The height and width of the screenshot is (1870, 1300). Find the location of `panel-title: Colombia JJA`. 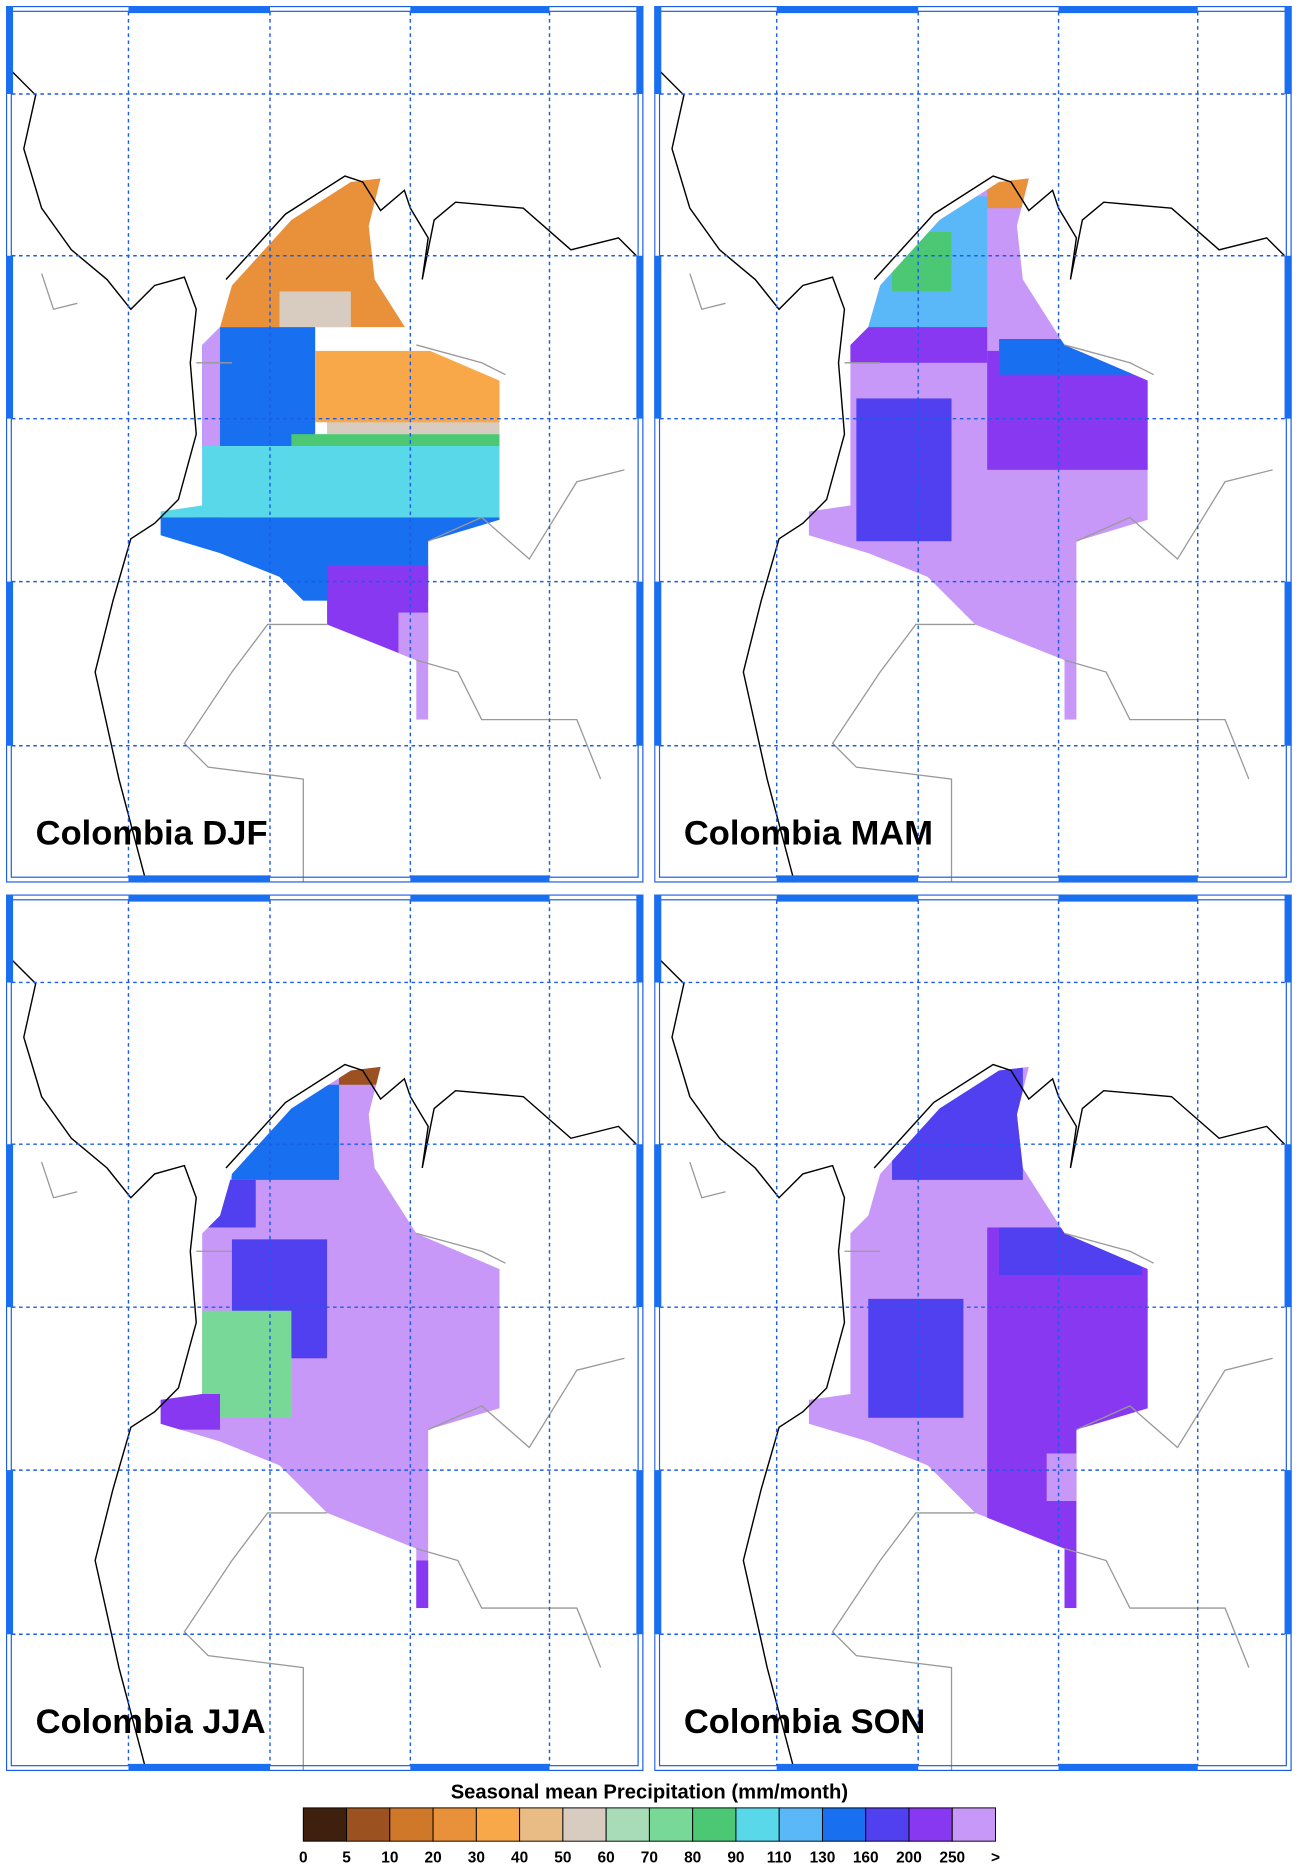

panel-title: Colombia JJA is located at coordinates (151, 1722).